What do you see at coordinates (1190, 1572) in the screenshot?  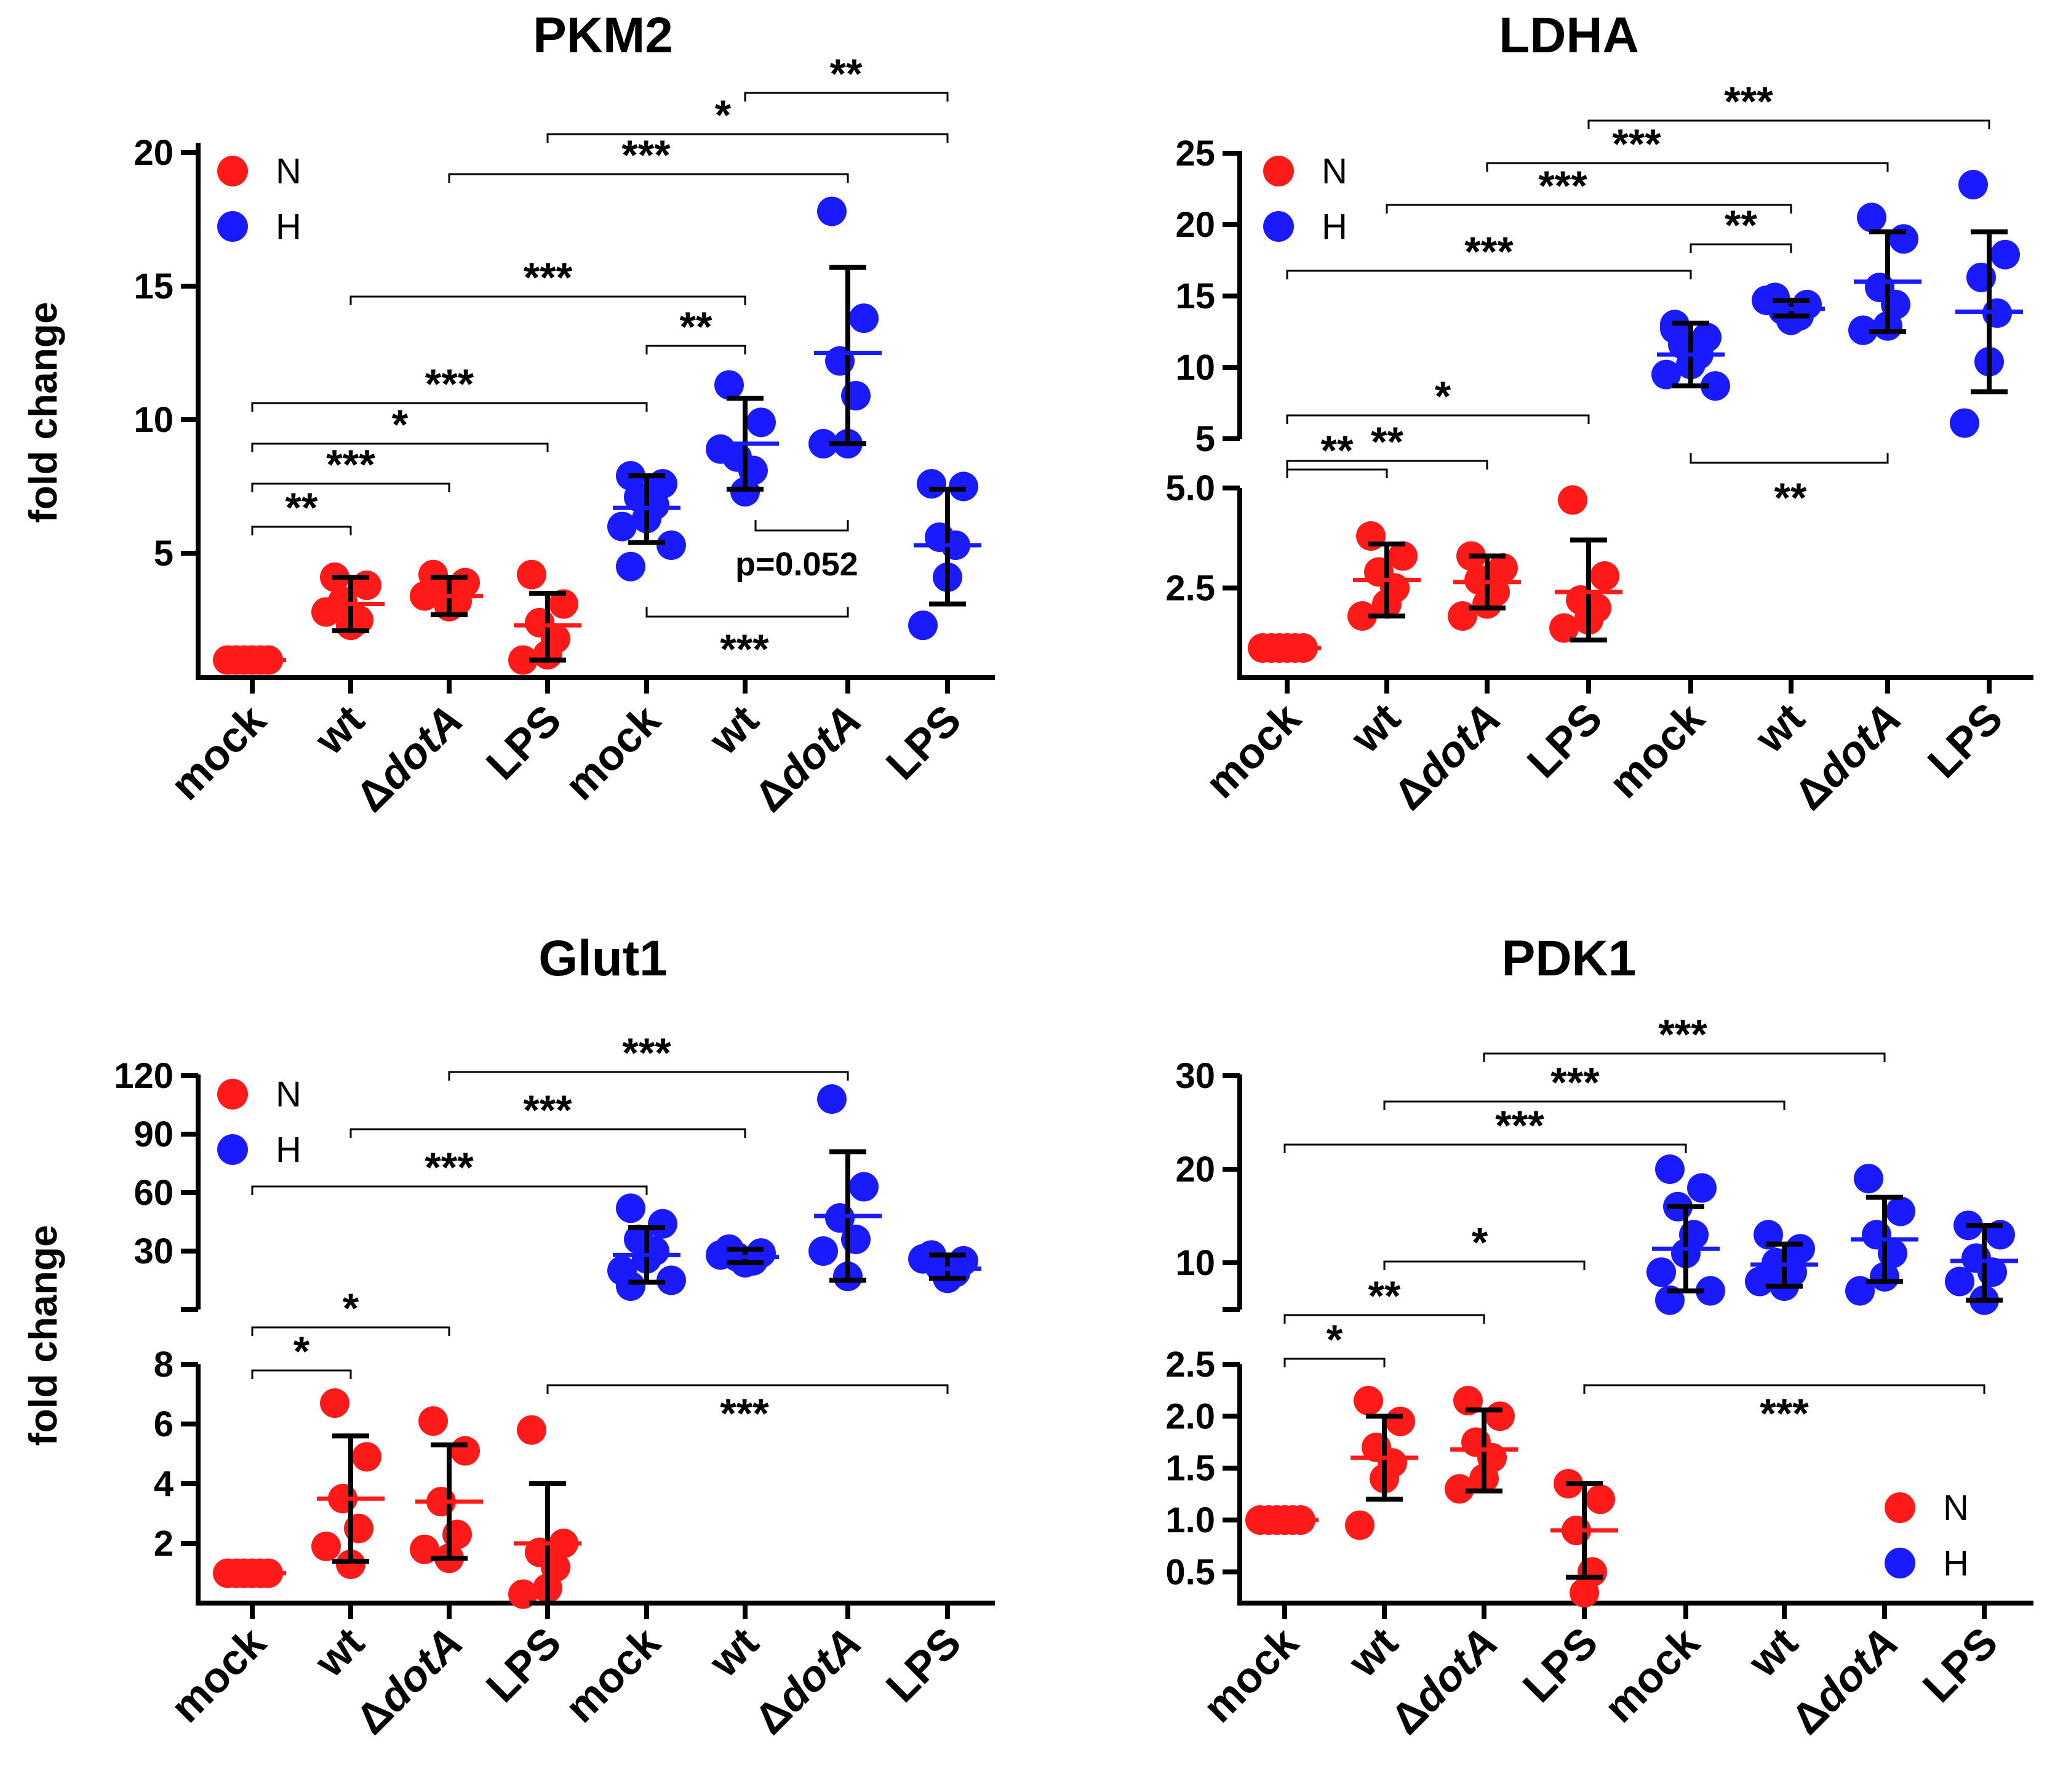 I see `y-tick-label: 0.5` at bounding box center [1190, 1572].